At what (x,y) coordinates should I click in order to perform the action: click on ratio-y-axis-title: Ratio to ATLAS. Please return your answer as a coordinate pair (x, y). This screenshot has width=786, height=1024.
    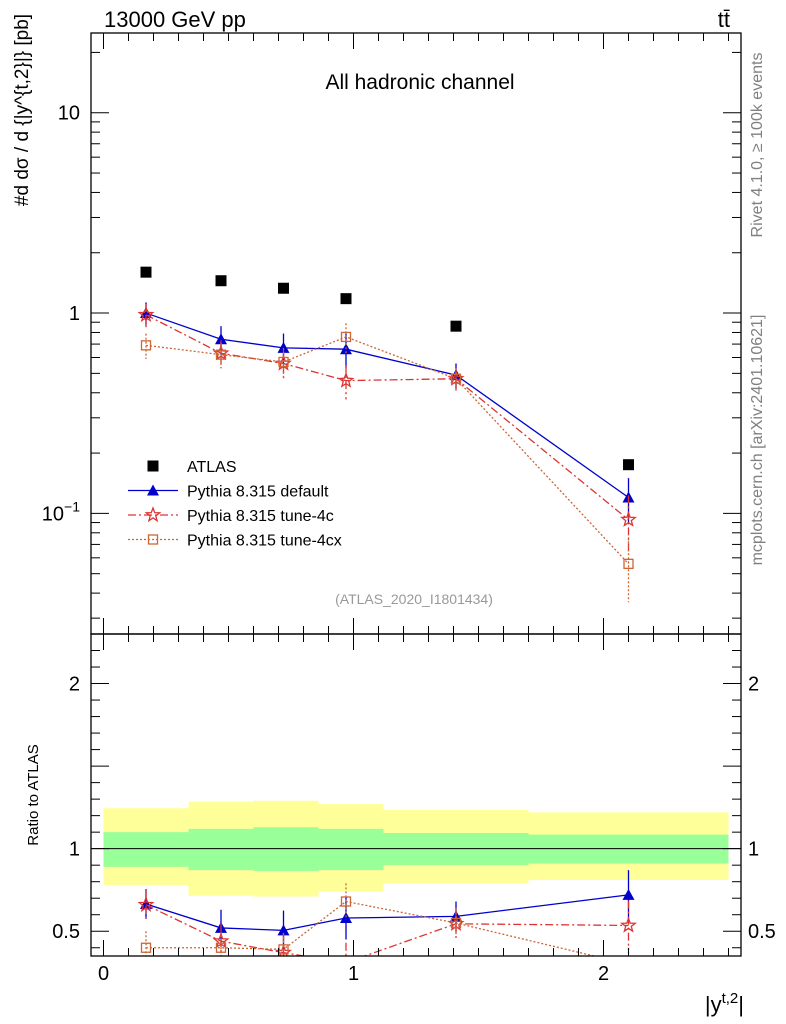
    Looking at the image, I should click on (33, 794).